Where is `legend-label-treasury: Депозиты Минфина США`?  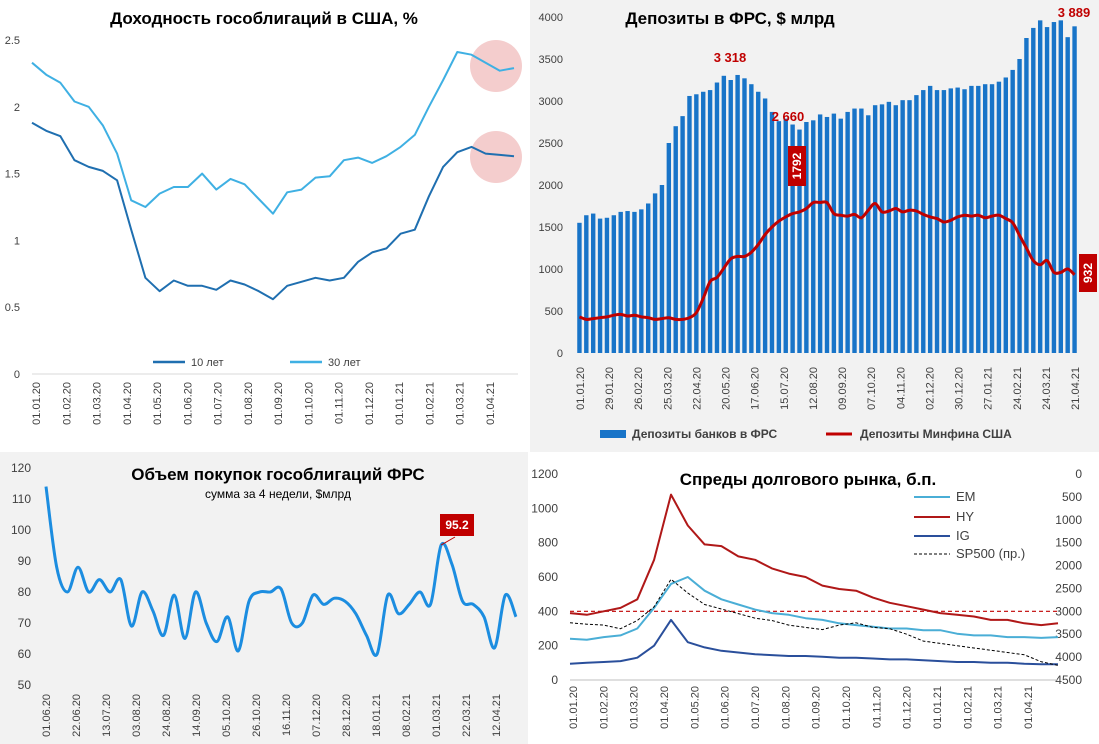 legend-label-treasury: Депозиты Минфина США is located at coordinates (936, 434).